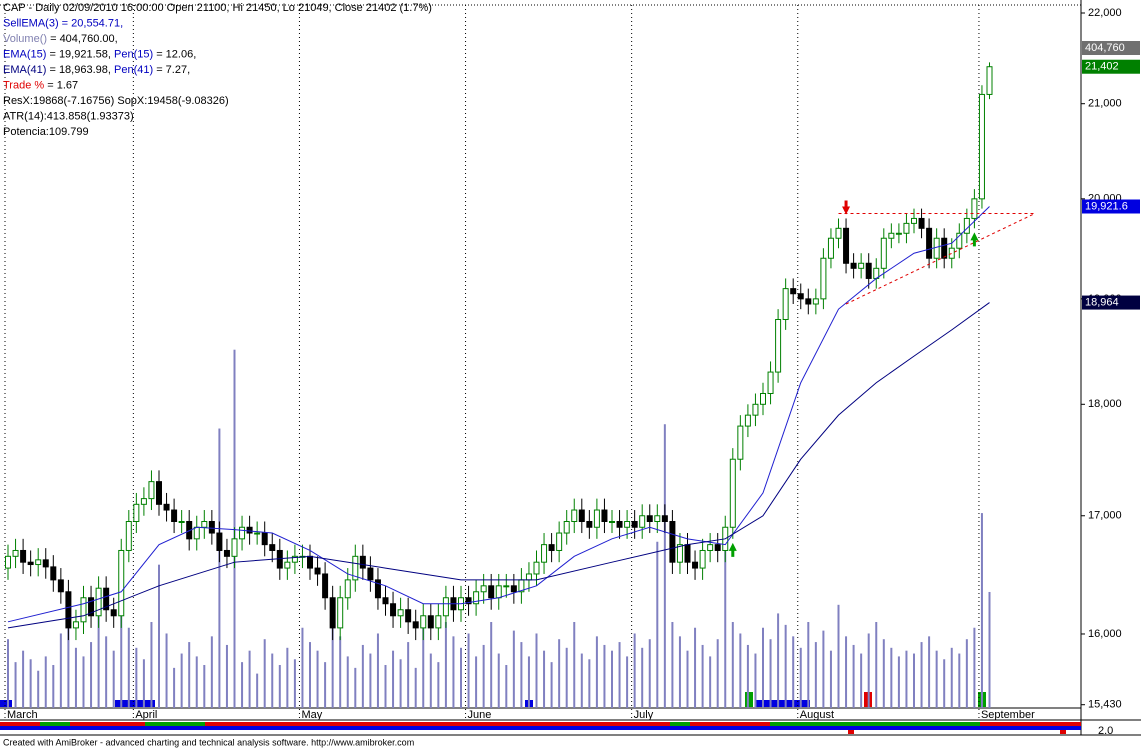 The height and width of the screenshot is (750, 1141). I want to click on header-line: SellEMA(3) = 20,554.71,, so click(63, 23).